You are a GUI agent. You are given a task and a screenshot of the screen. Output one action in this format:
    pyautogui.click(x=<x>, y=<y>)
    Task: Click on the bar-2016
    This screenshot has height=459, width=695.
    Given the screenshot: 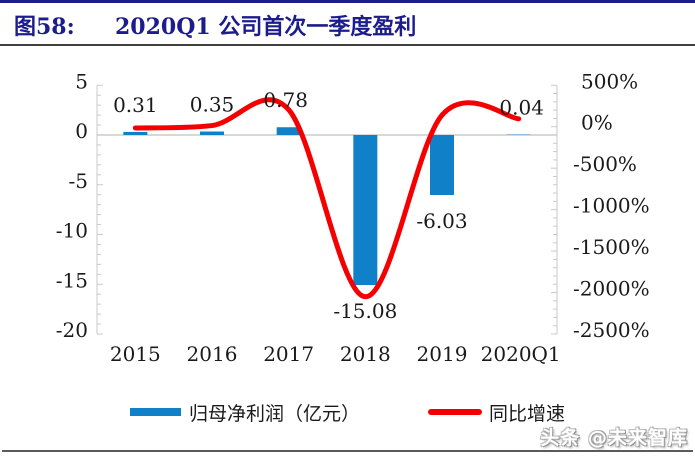 What is the action you would take?
    pyautogui.click(x=212, y=133)
    